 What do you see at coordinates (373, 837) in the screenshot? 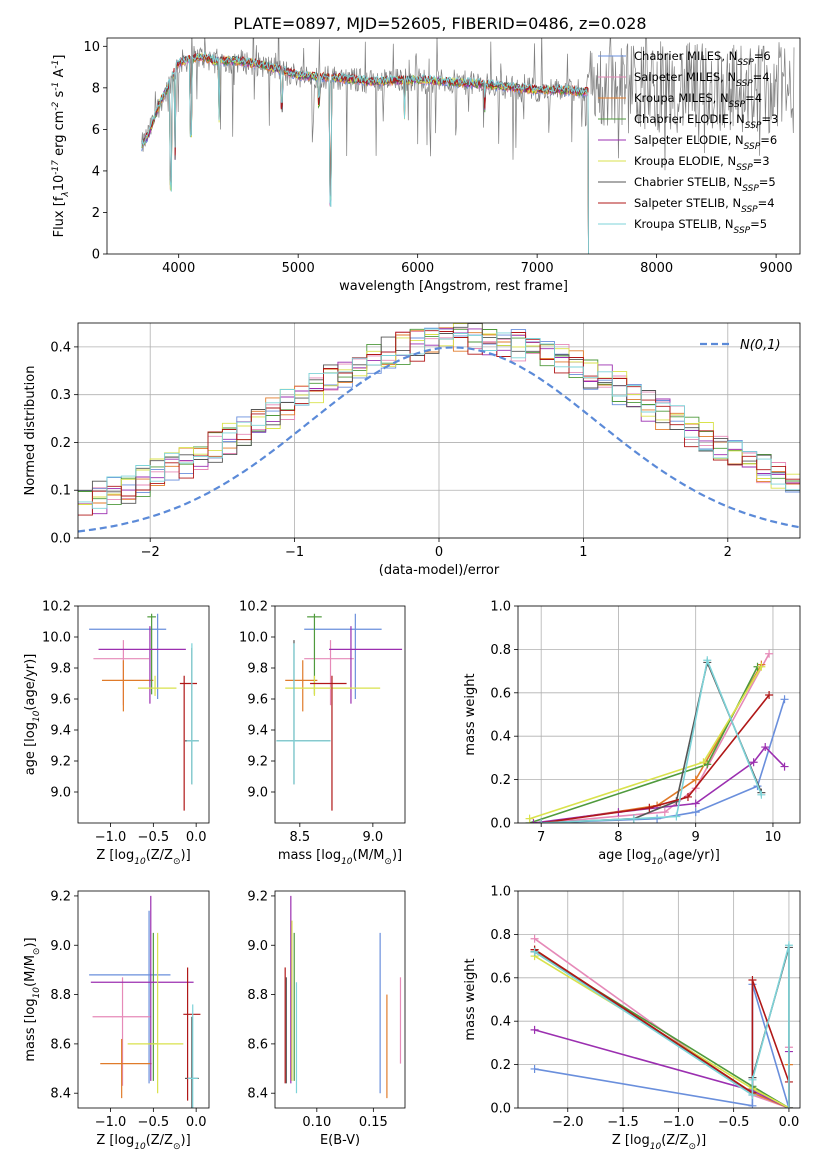
I see `x-tick-label: 9.0` at bounding box center [373, 837].